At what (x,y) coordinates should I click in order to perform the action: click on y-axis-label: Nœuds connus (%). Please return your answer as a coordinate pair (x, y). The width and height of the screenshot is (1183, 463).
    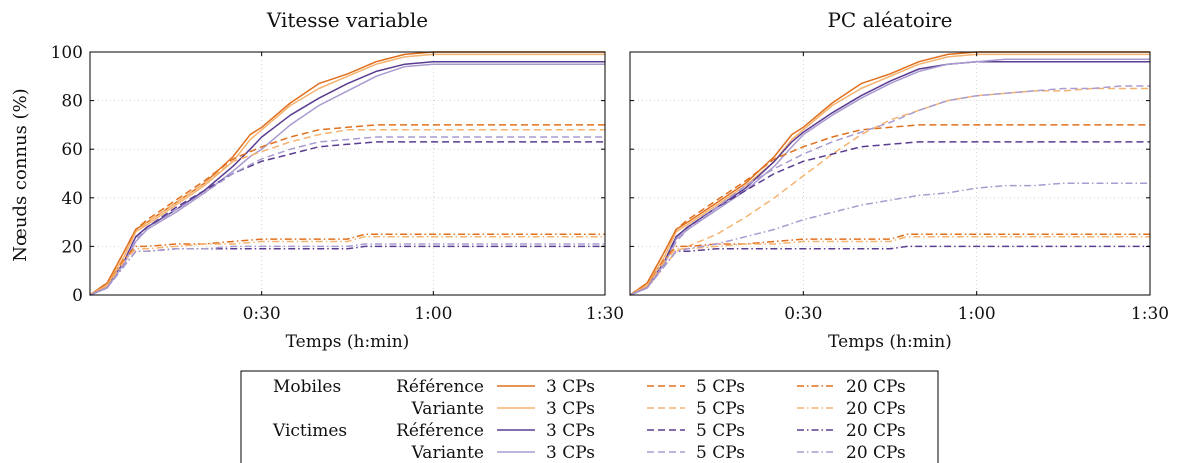
    Looking at the image, I should click on (20, 174).